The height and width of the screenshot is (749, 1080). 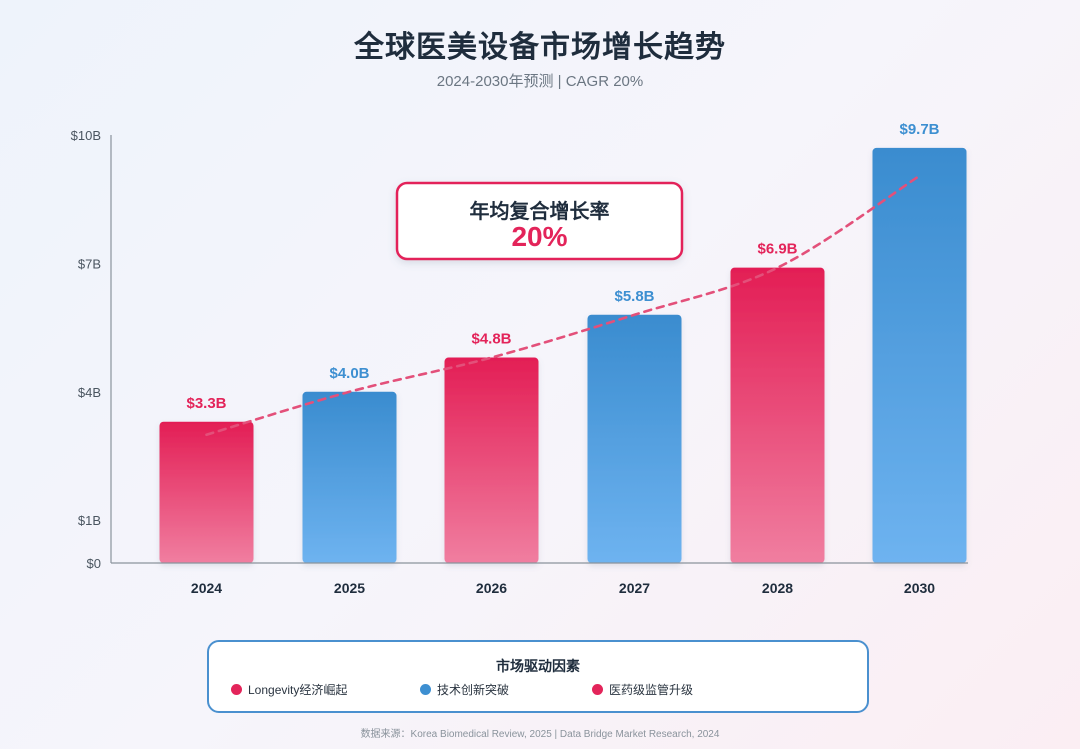 I want to click on y-tick-label: $10B, so click(x=86, y=135).